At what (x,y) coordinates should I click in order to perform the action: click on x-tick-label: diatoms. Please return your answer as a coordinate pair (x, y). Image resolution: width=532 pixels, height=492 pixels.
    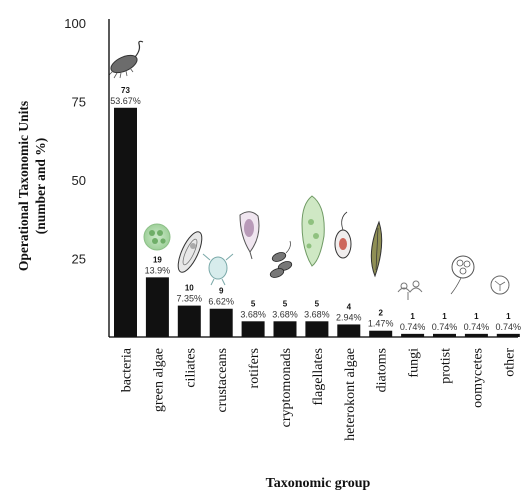
    Looking at the image, I should click on (382, 370).